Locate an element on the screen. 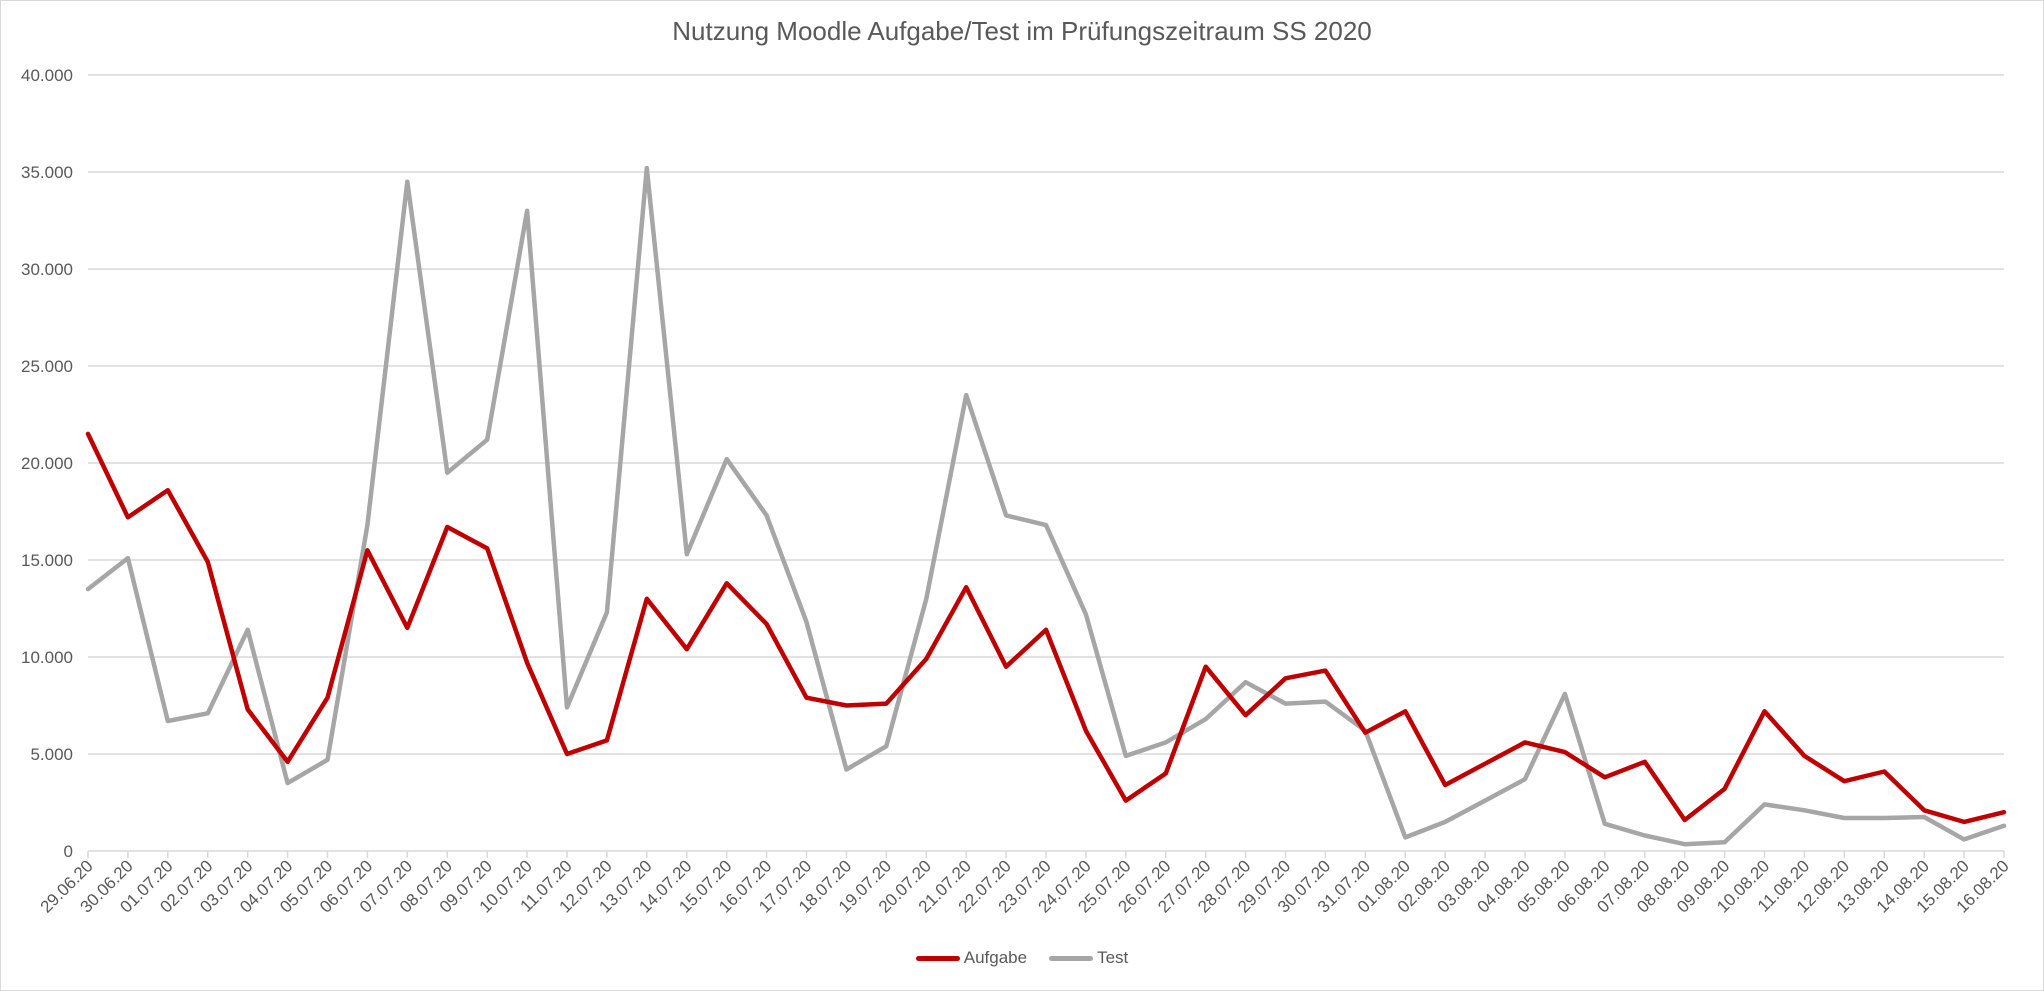 The width and height of the screenshot is (2044, 991). y-tick-label: 20.000 is located at coordinates (47, 463).